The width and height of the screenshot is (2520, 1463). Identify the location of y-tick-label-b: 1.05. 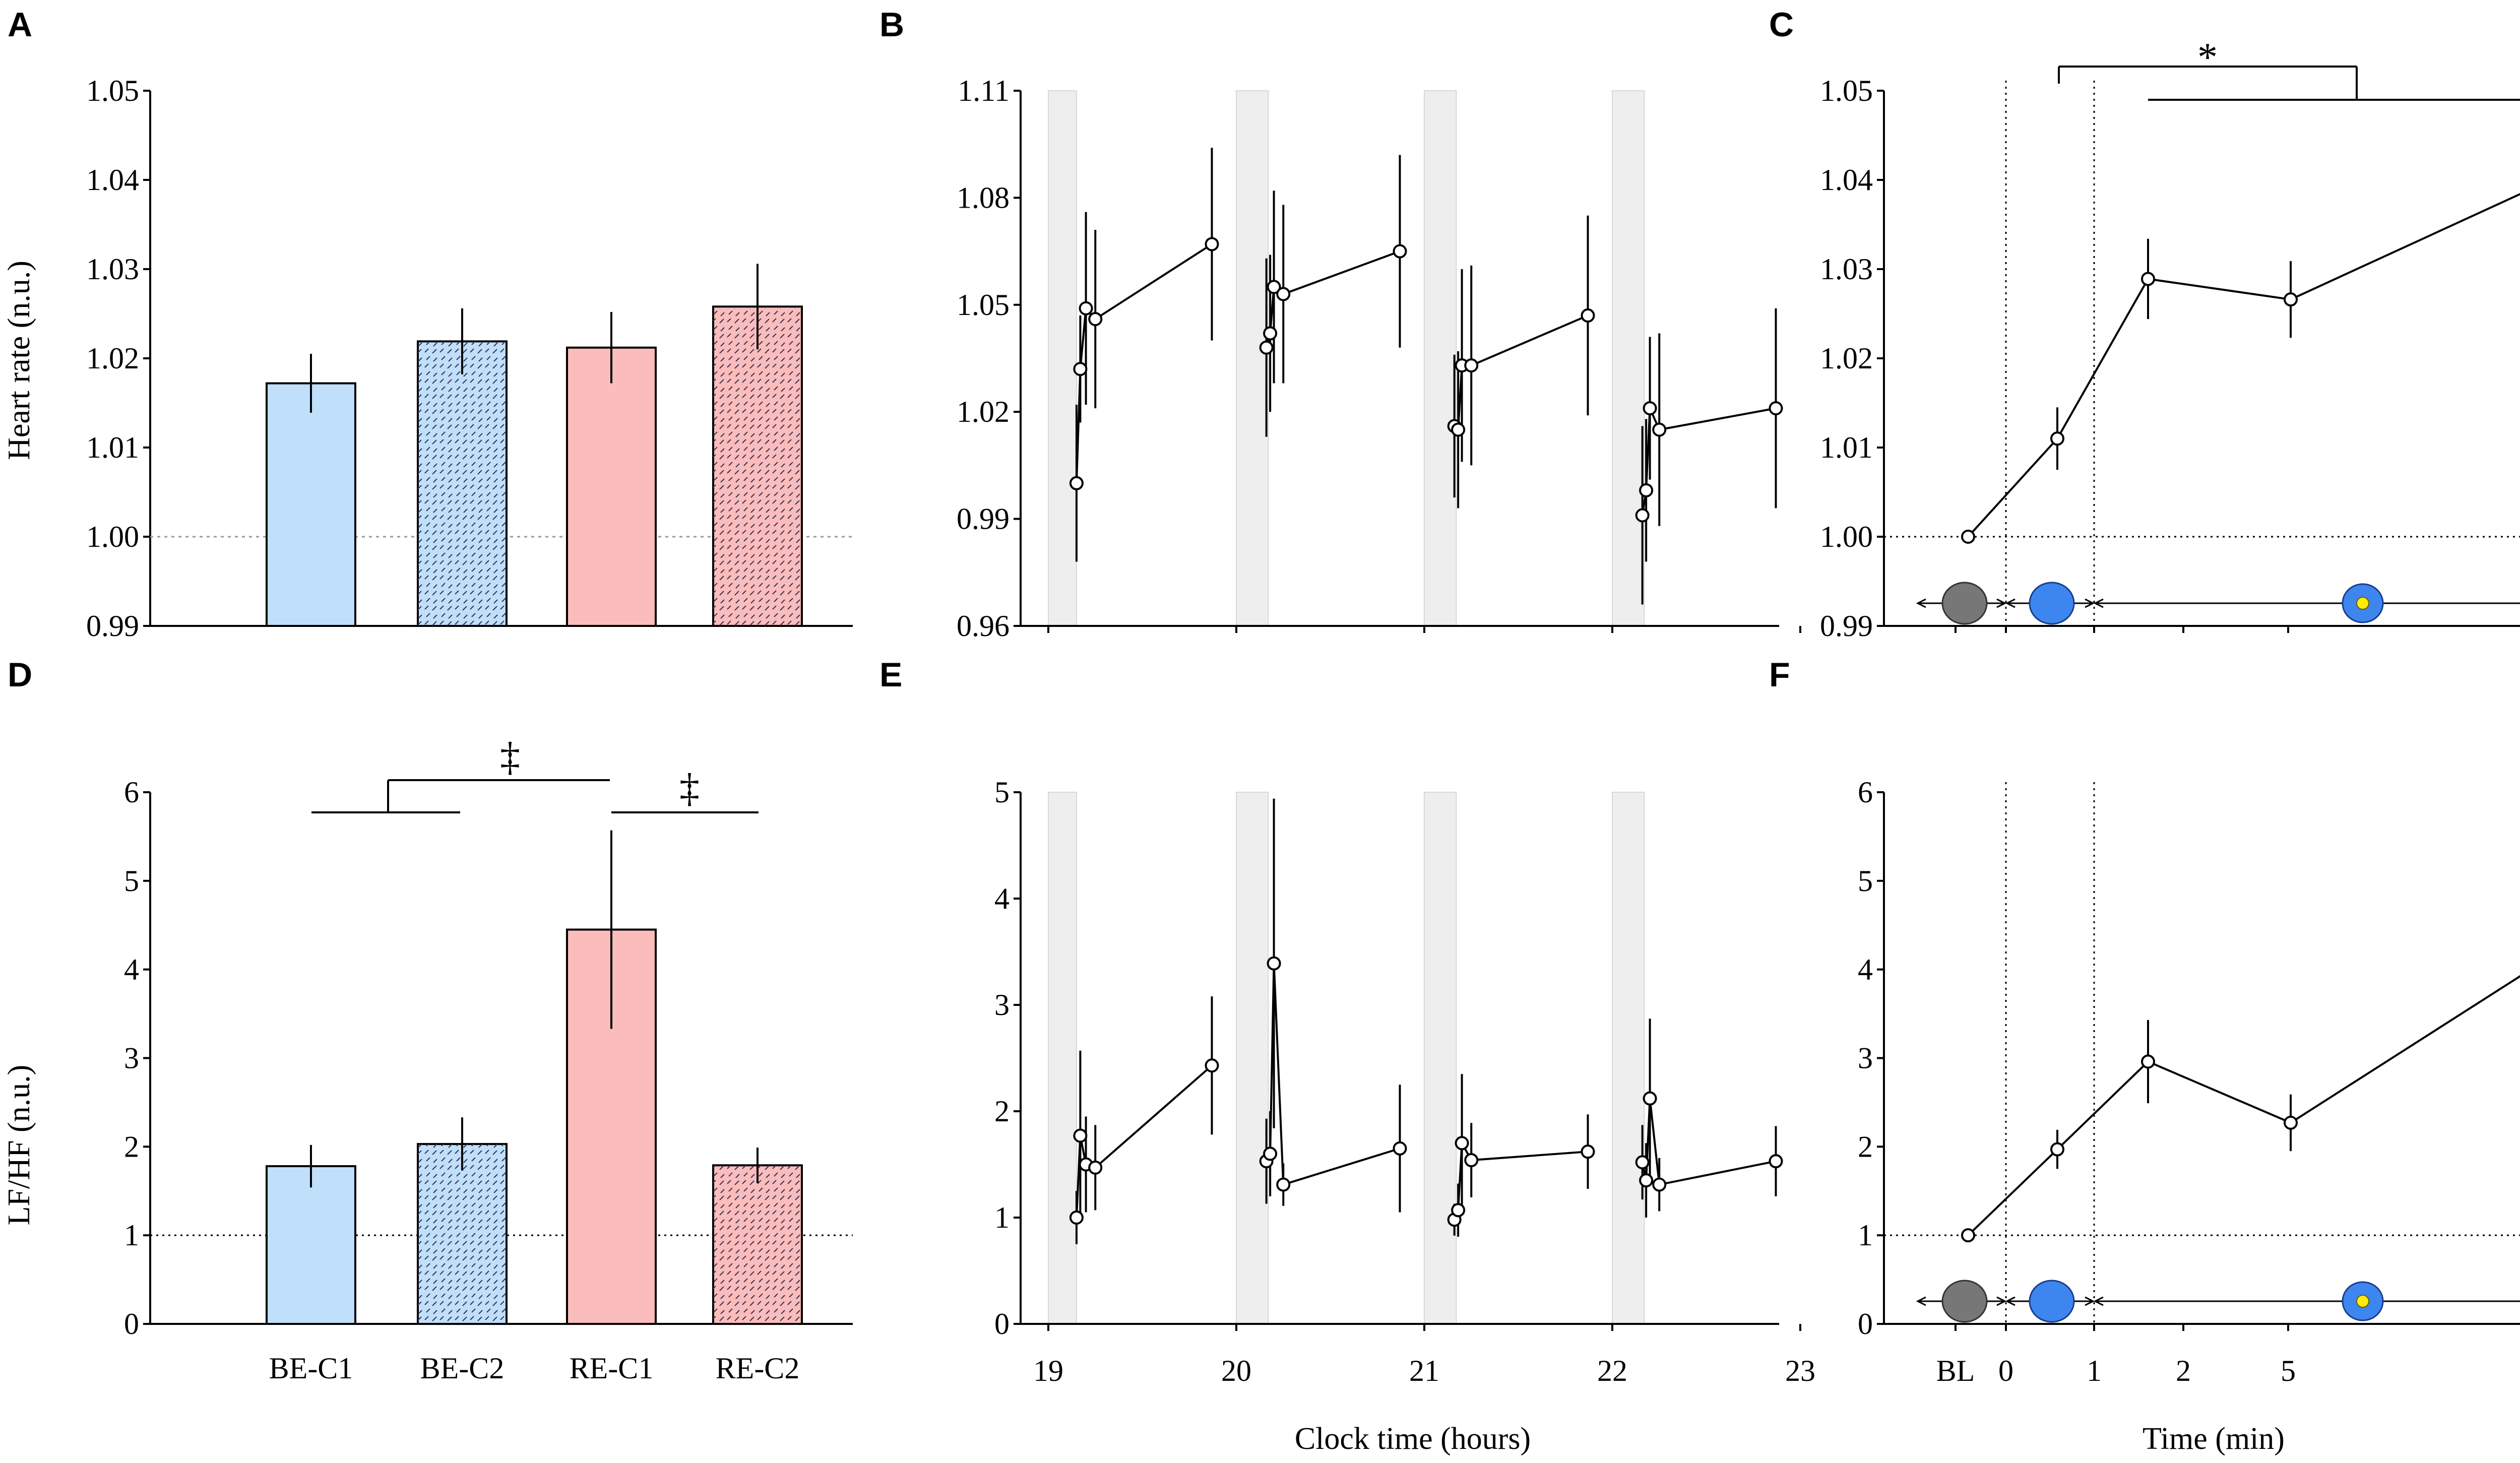
(983, 305).